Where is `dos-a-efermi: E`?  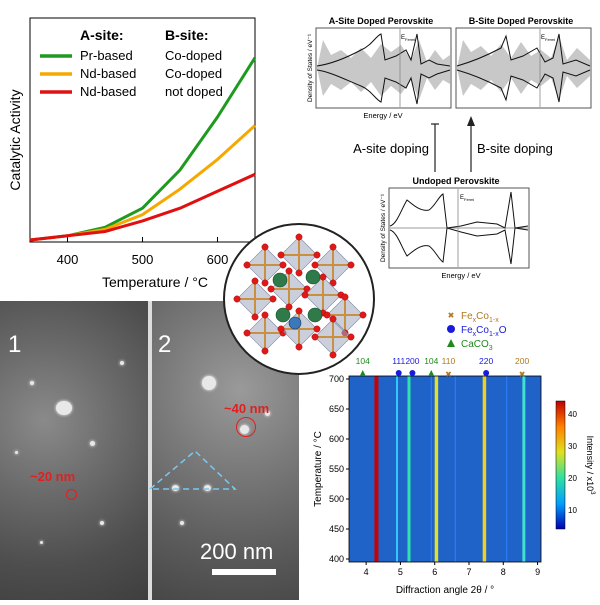 dos-a-efermi: E is located at coordinates (403, 38).